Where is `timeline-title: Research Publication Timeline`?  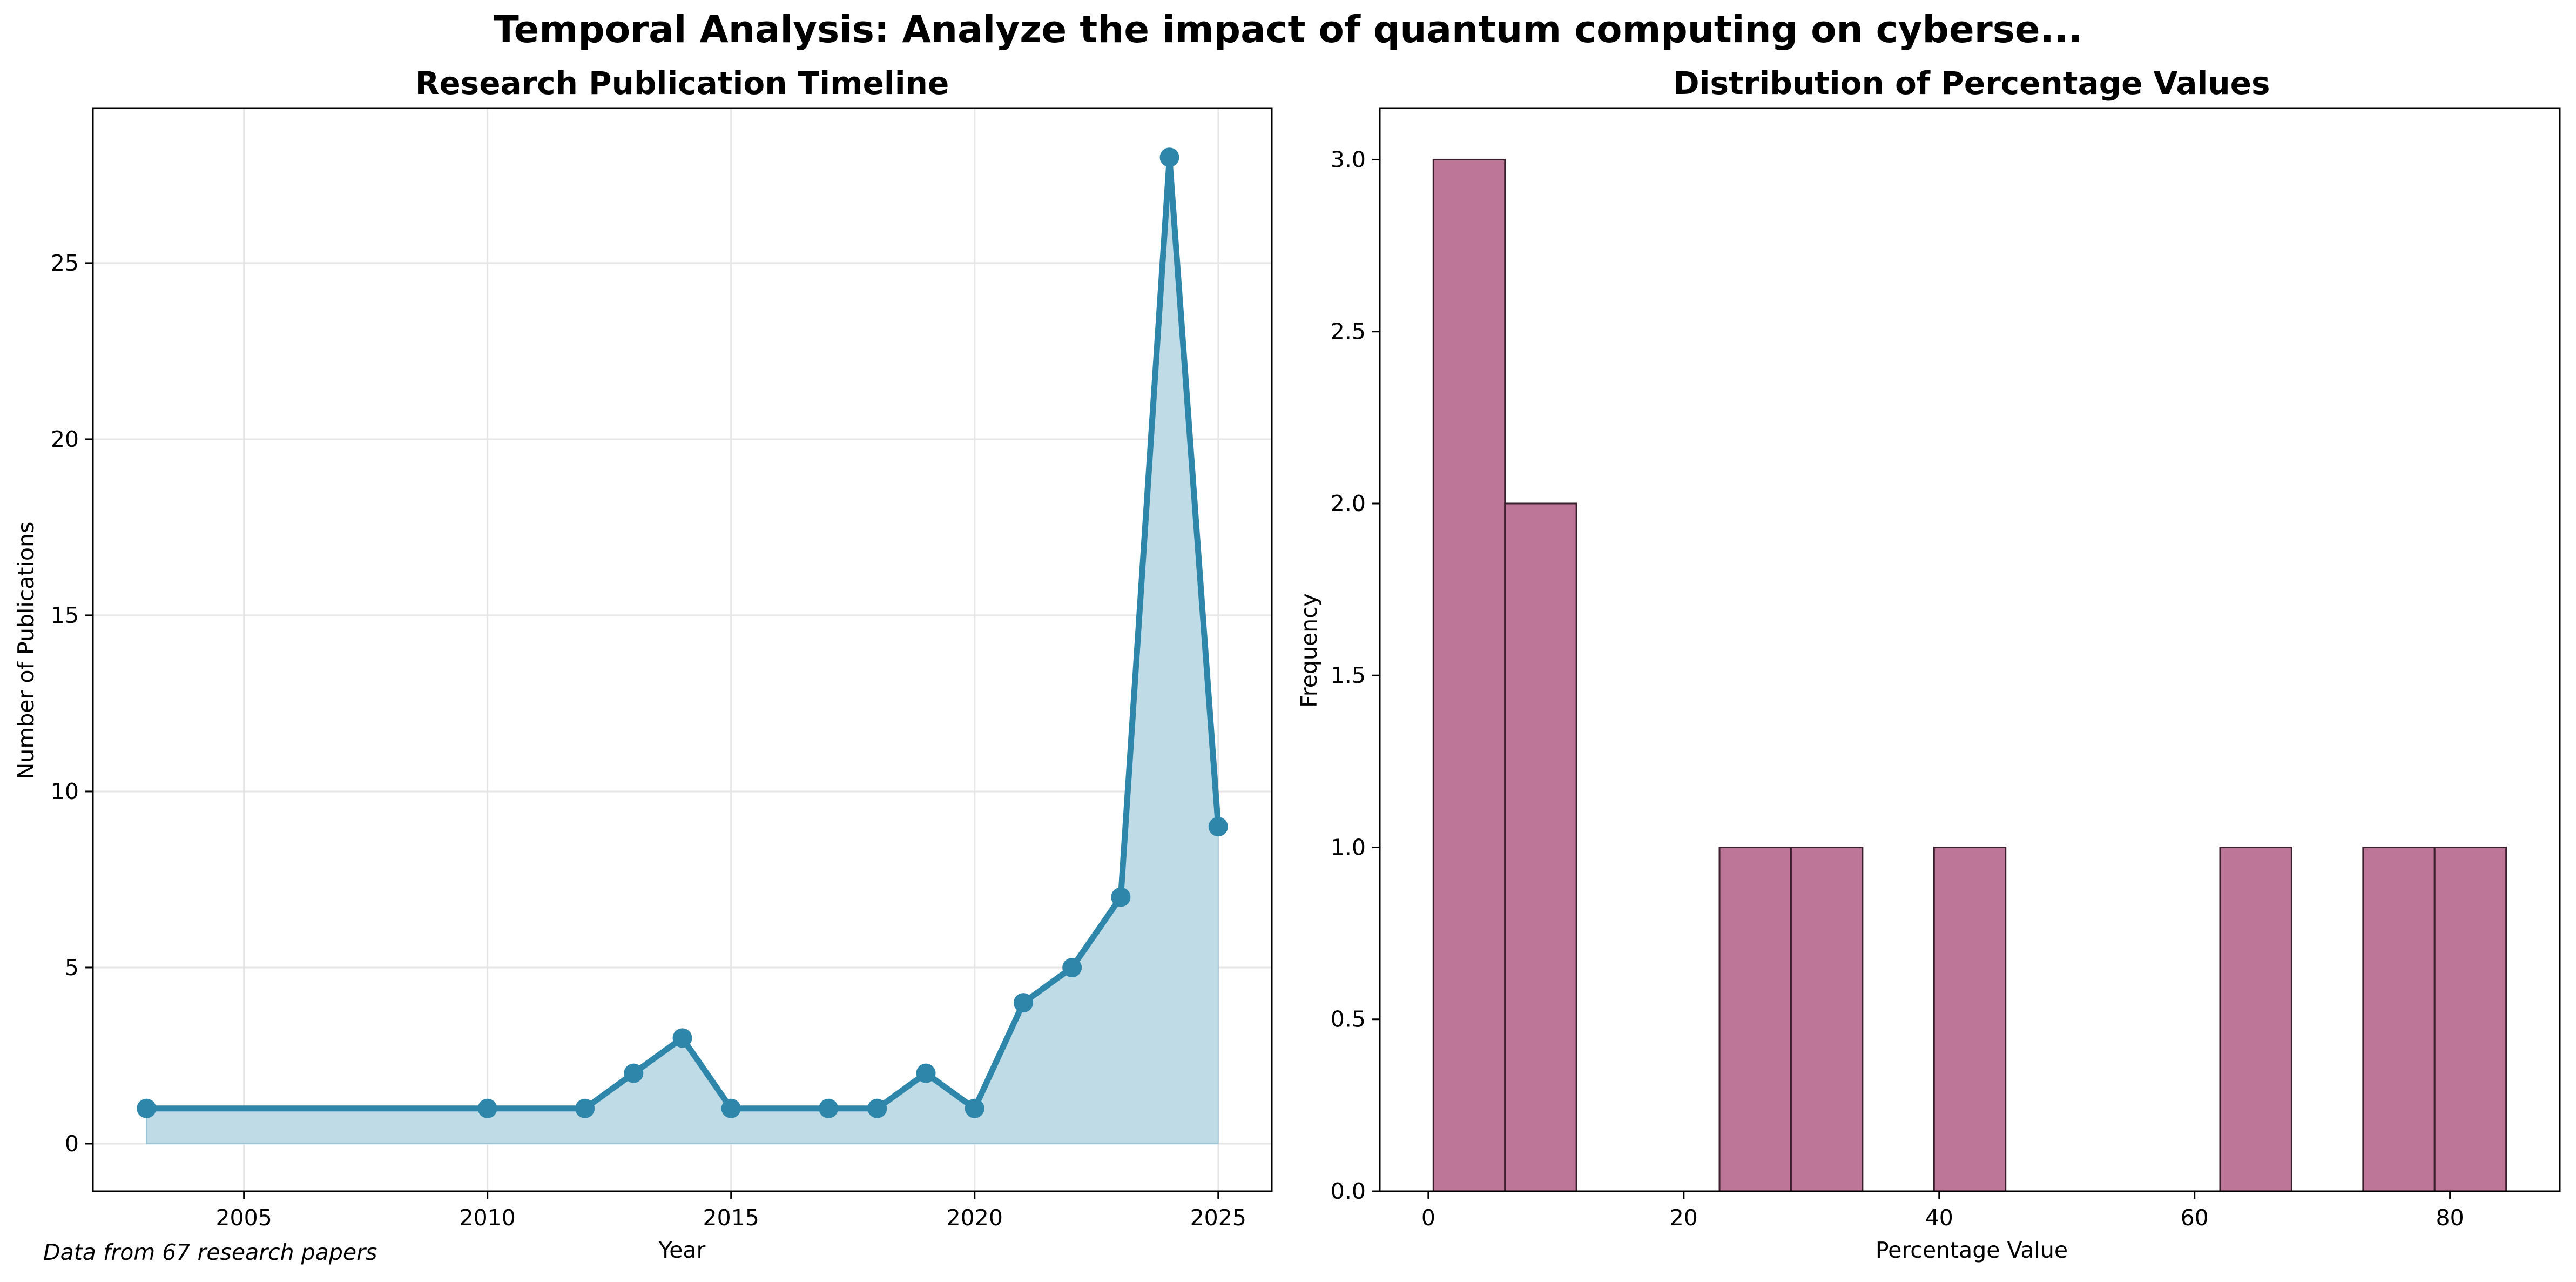 timeline-title: Research Publication Timeline is located at coordinates (682, 83).